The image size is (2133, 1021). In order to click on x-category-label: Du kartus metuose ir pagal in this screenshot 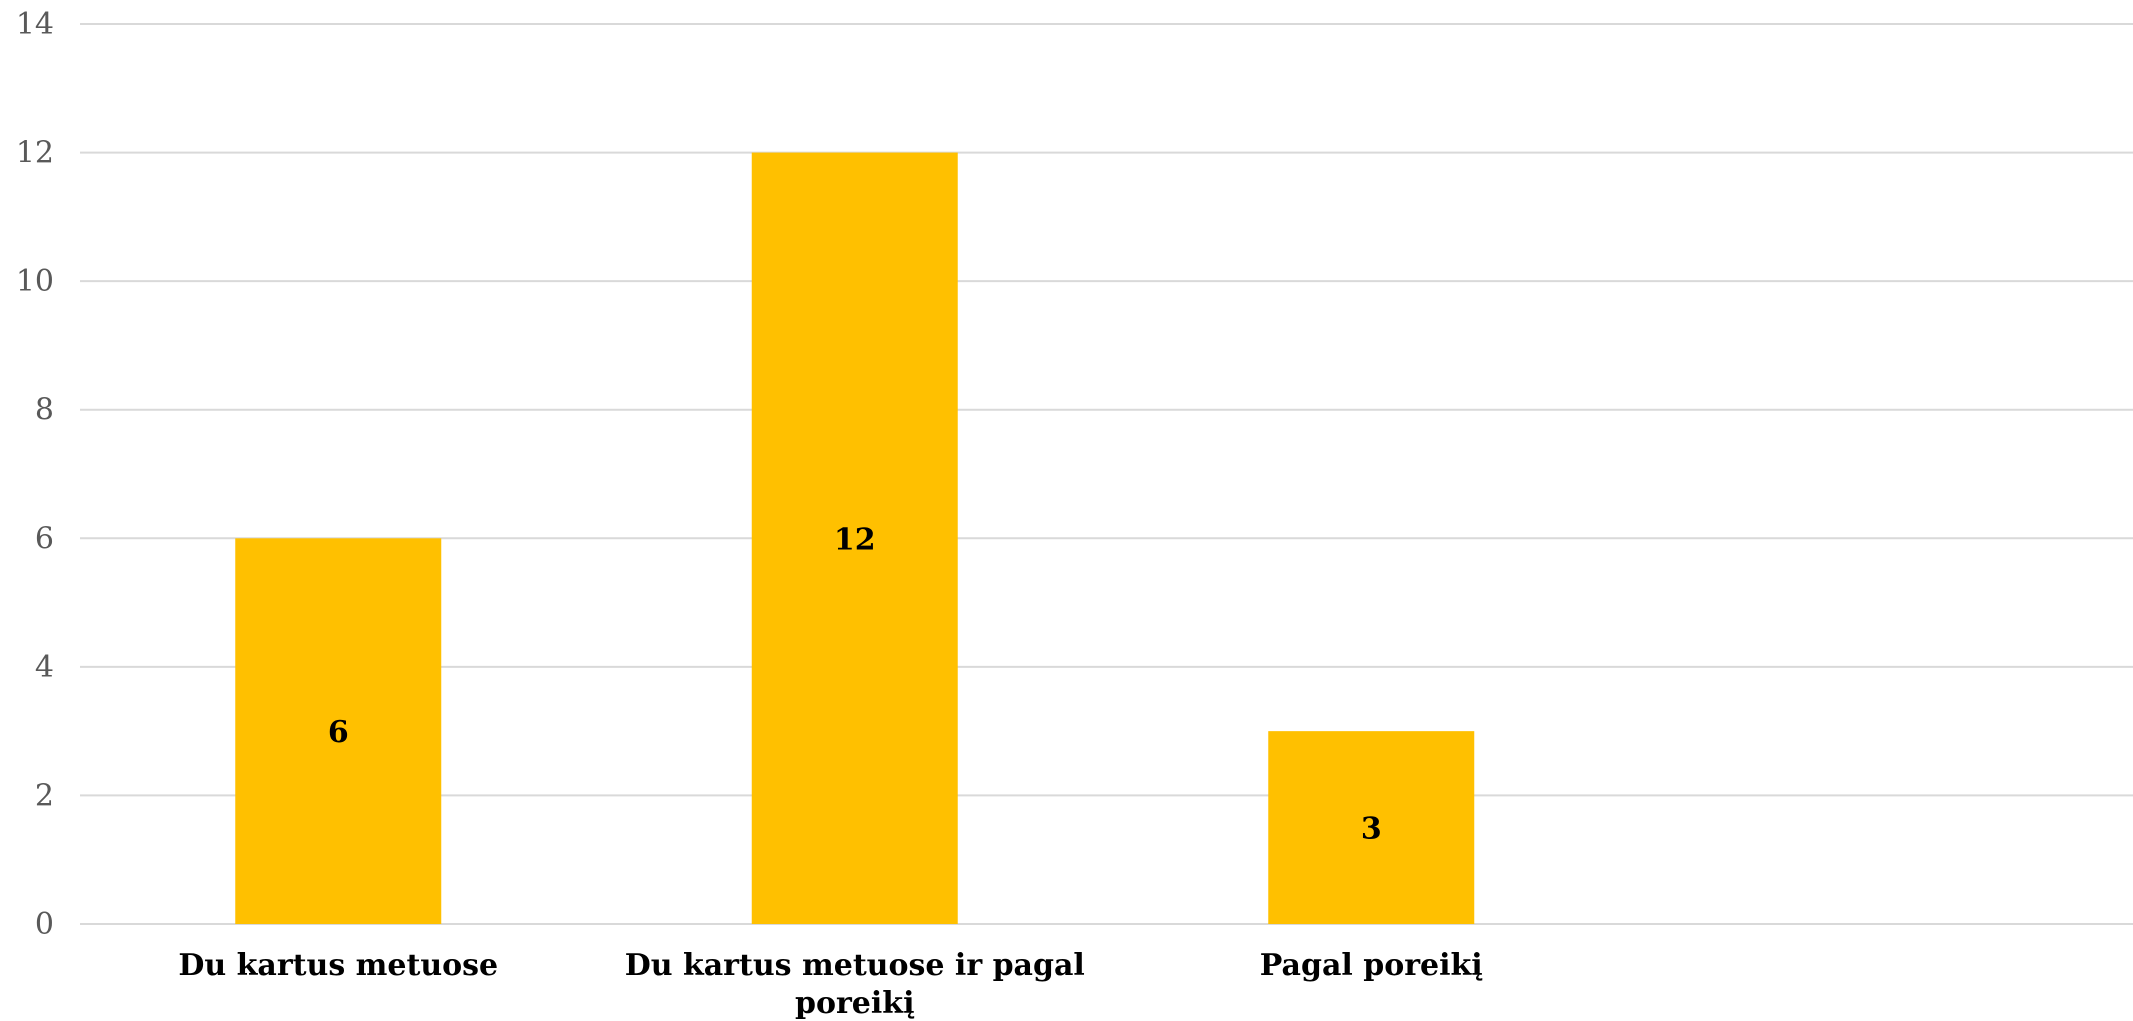, I will do `click(855, 965)`.